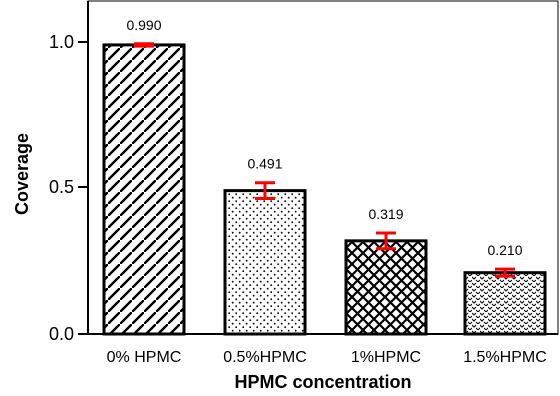 This screenshot has height=396, width=560. Describe the element at coordinates (61, 42) in the screenshot. I see `y-tick-label-2: 1.0` at that location.